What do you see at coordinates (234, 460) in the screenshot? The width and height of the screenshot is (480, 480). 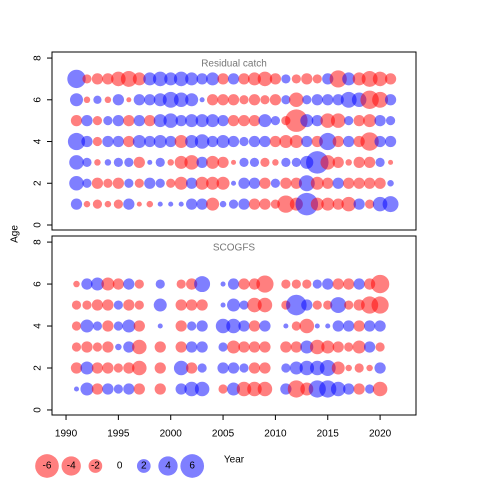 I see `x-axis-label: Year` at bounding box center [234, 460].